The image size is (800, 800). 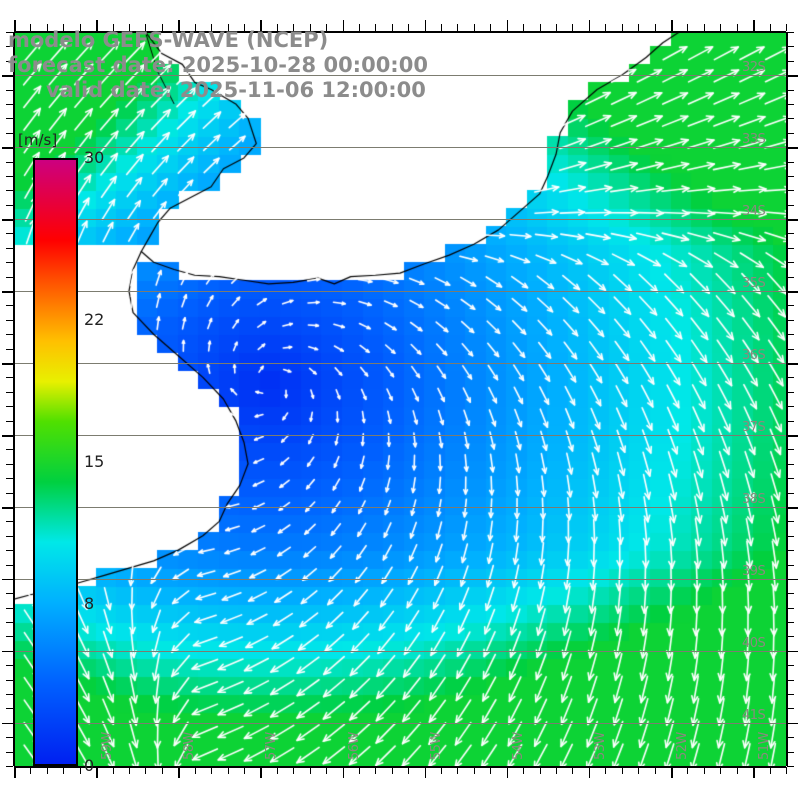 What do you see at coordinates (765, 746) in the screenshot?
I see `lon-label-51W: 51W` at bounding box center [765, 746].